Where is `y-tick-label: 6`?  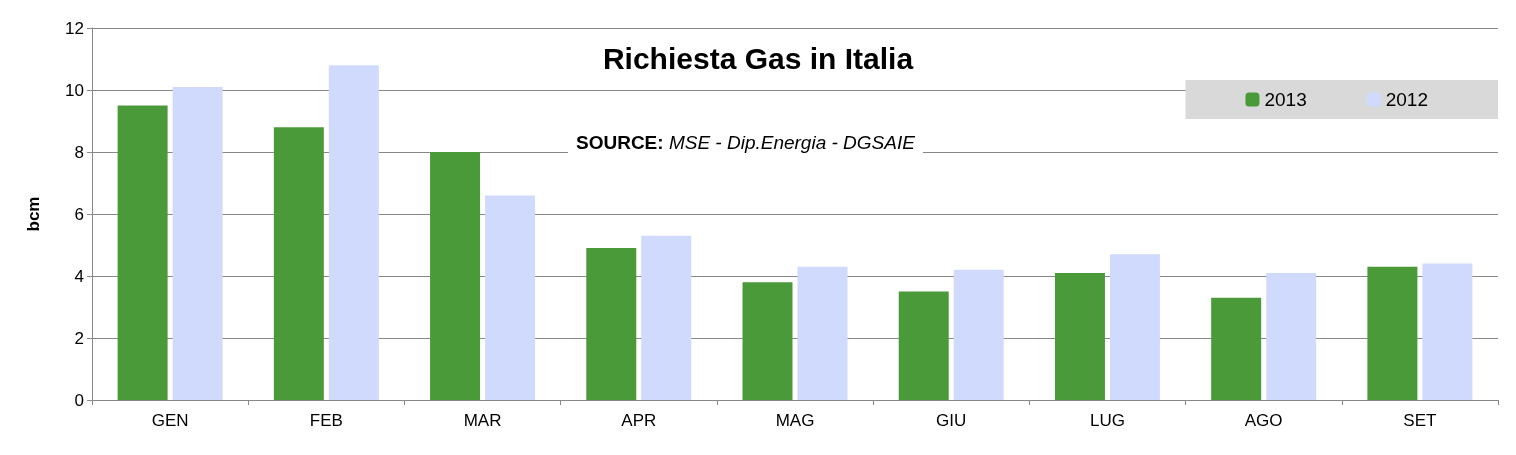
y-tick-label: 6 is located at coordinates (79, 214).